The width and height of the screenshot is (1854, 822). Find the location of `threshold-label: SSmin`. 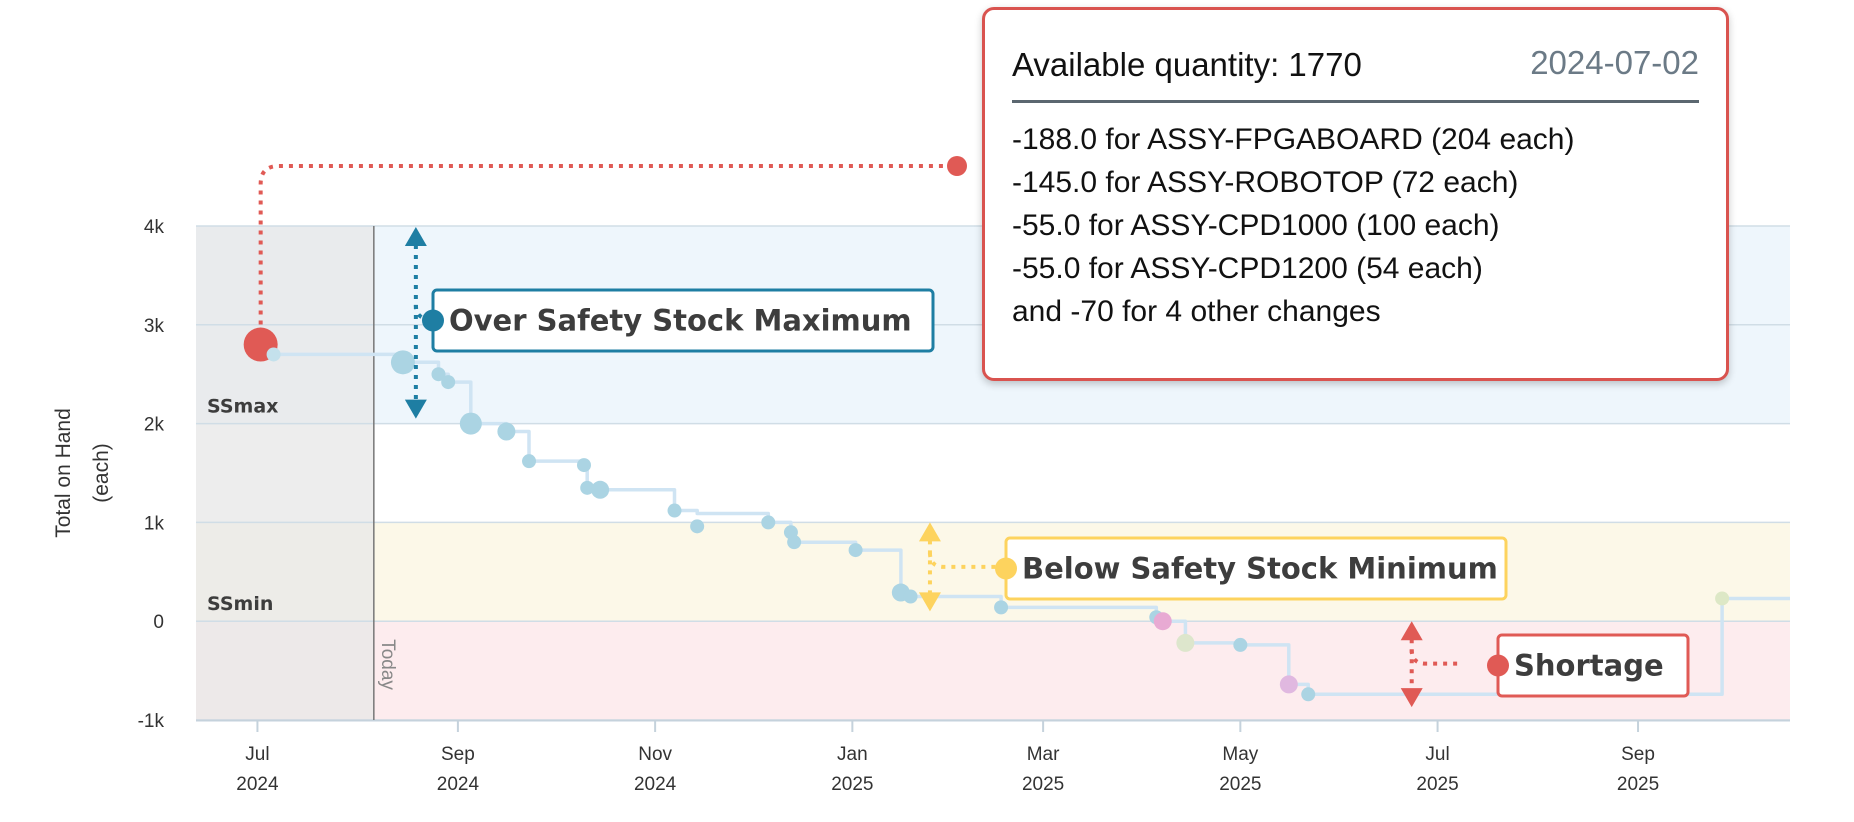

threshold-label: SSmin is located at coordinates (240, 604).